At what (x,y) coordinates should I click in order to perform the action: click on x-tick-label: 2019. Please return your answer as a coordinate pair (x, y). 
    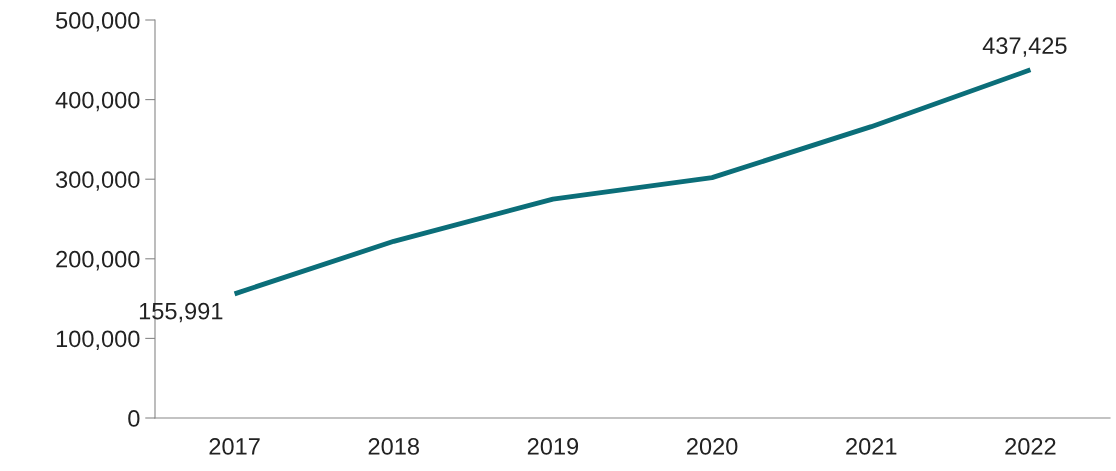
    Looking at the image, I should click on (553, 446).